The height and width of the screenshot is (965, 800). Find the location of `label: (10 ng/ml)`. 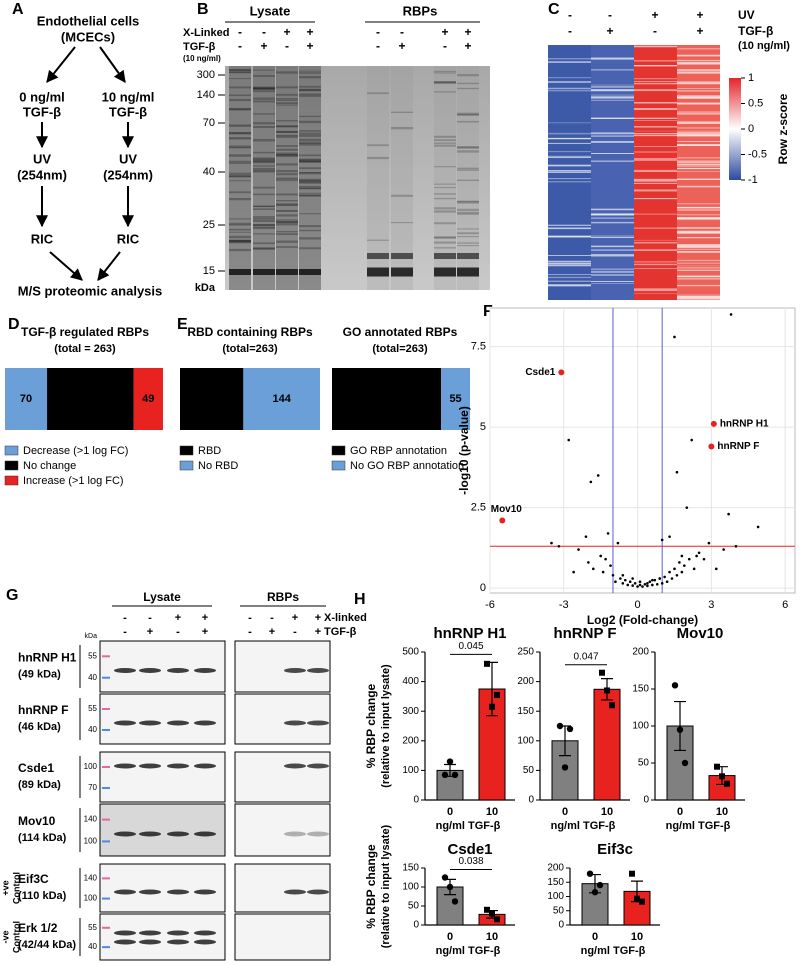

label: (10 ng/ml) is located at coordinates (202, 58).